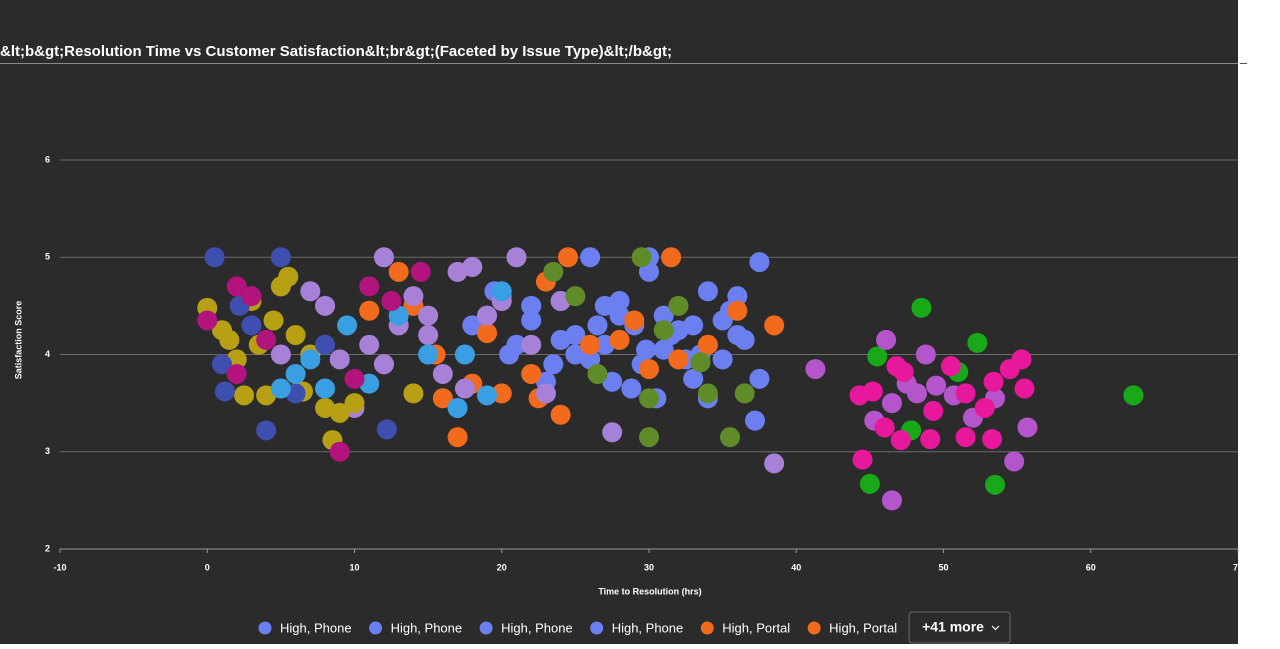  Describe the element at coordinates (796, 567) in the screenshot. I see `x-tick-label: 40` at that location.